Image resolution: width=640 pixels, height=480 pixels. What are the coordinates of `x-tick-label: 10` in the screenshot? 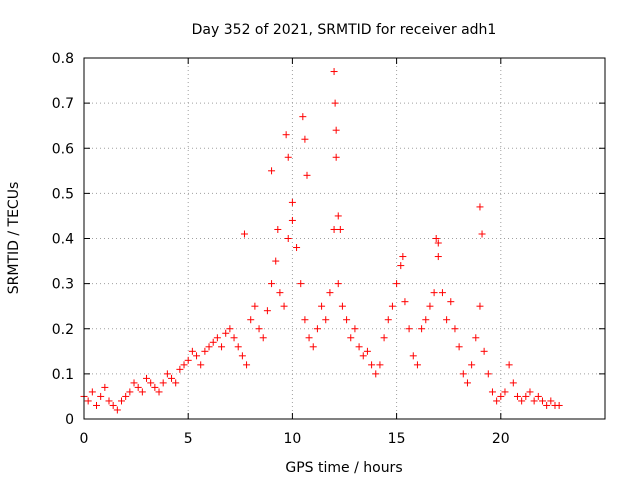 It's located at (292, 439).